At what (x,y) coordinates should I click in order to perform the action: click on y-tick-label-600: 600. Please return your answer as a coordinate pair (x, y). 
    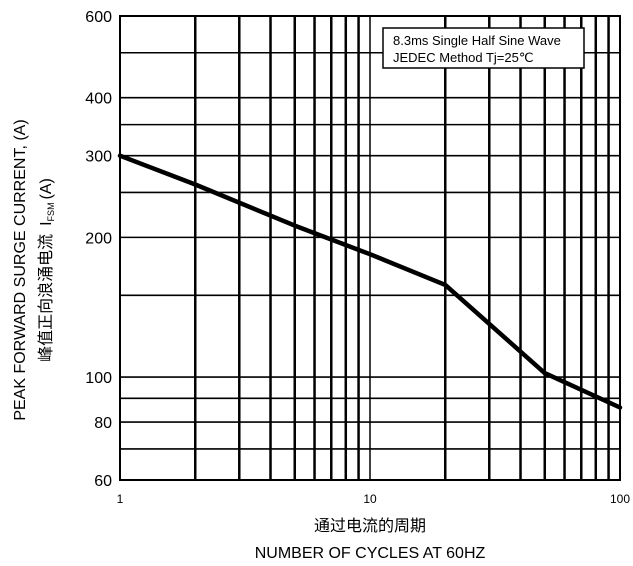
    Looking at the image, I should click on (98, 17).